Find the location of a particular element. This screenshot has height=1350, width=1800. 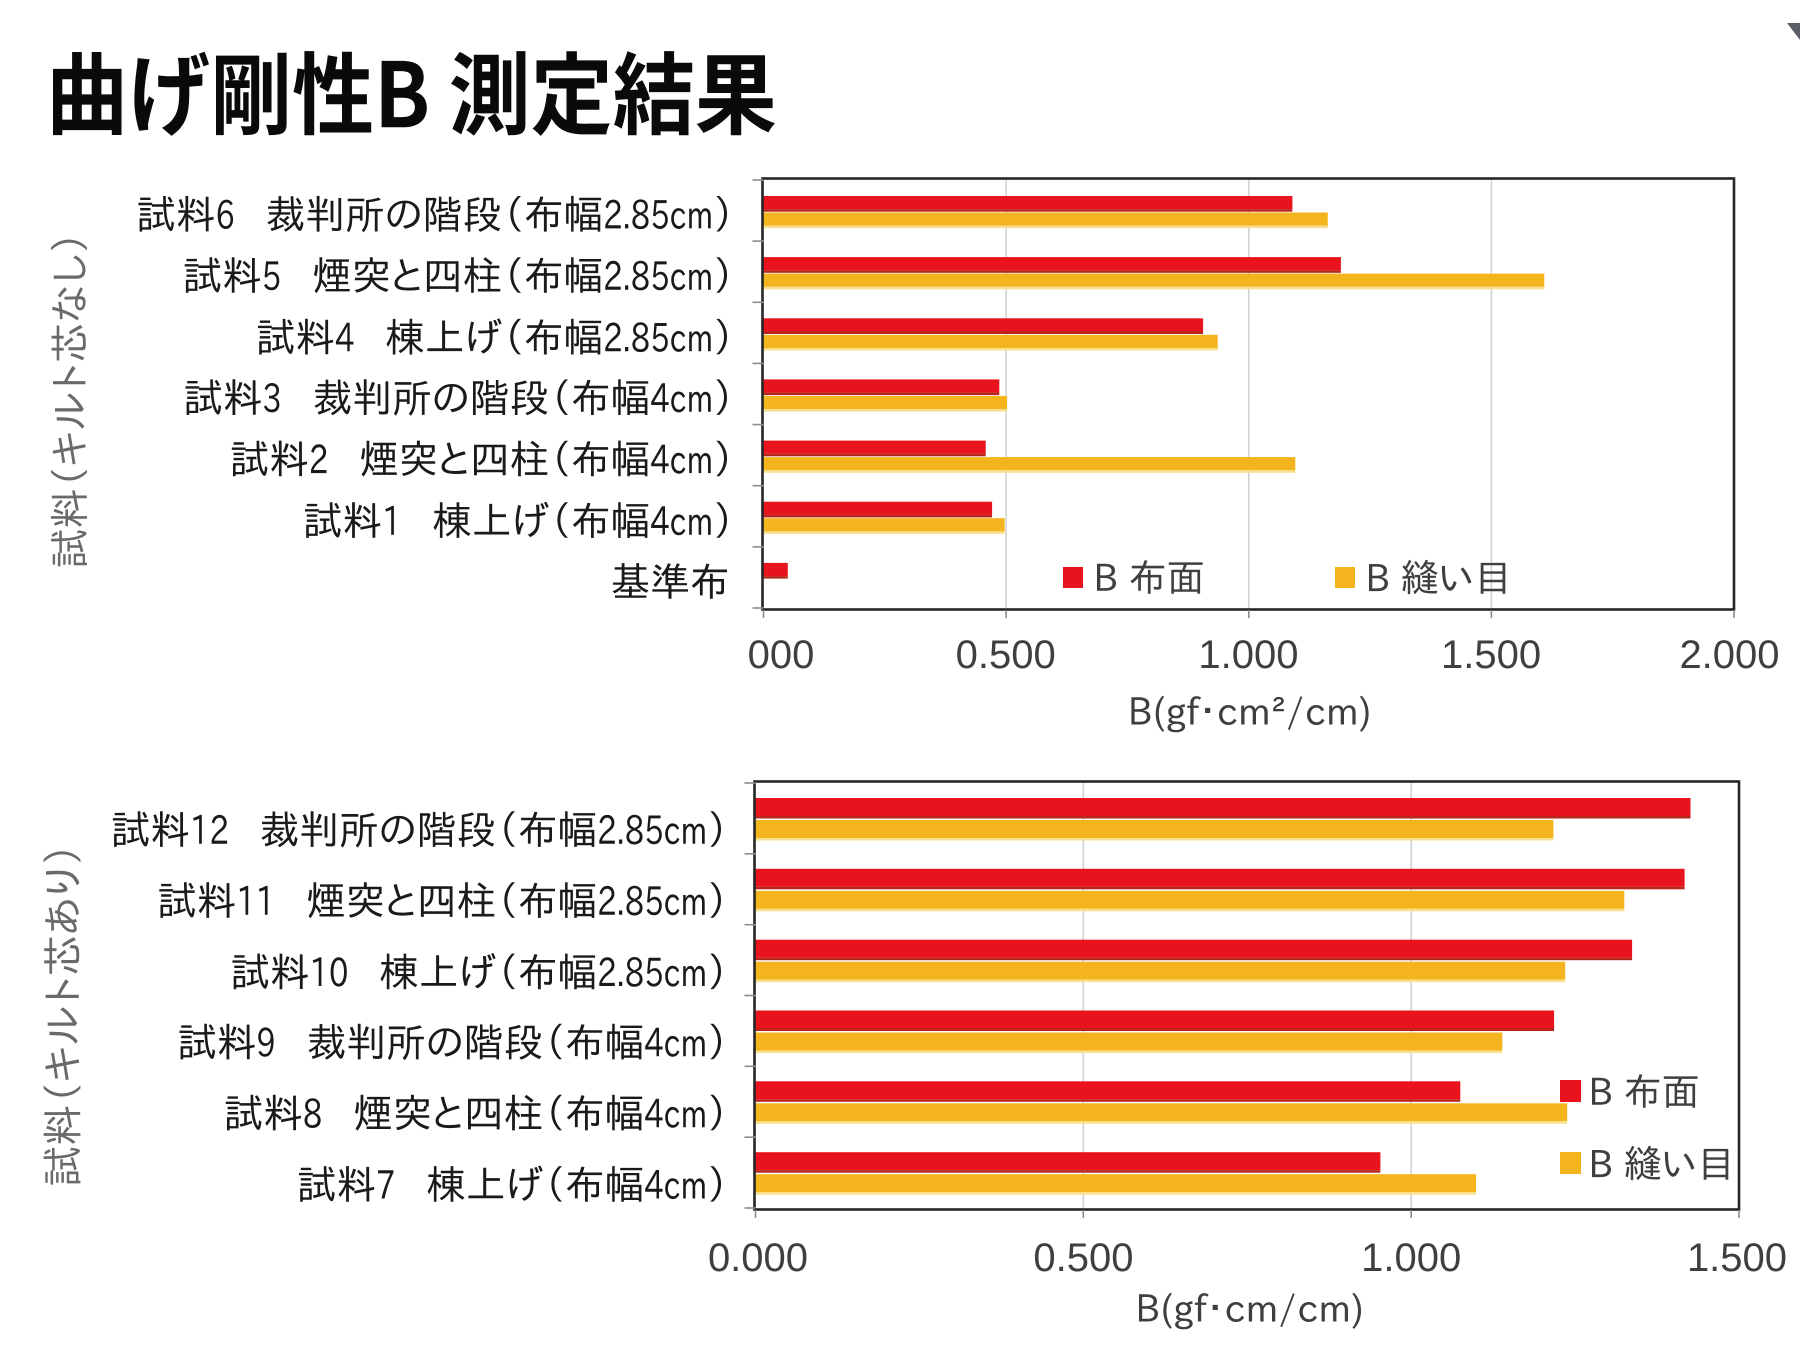

svg-text: 000 is located at coordinates (781, 655).